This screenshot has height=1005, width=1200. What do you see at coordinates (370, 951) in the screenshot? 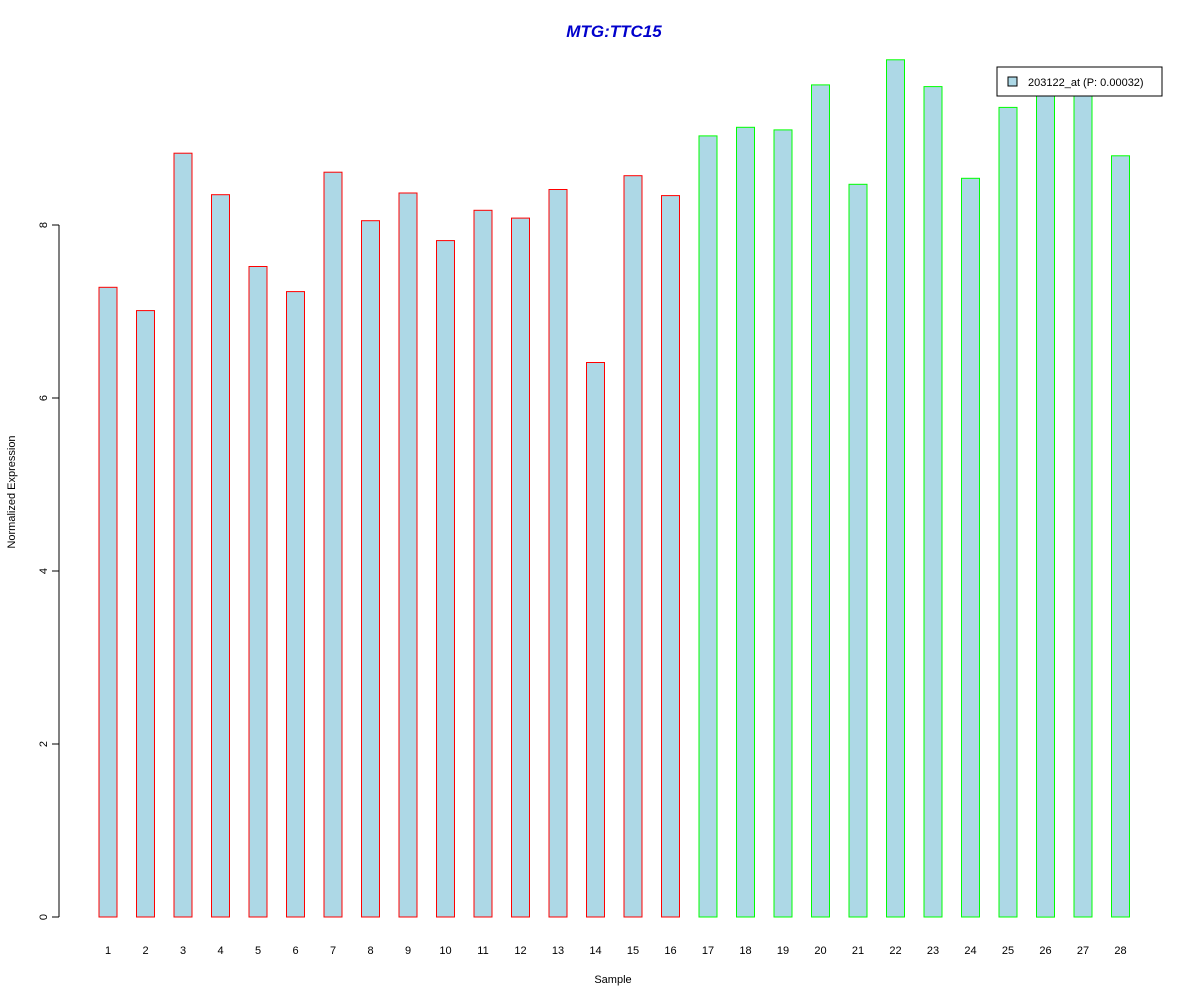
I see `x-tick-label: 8` at bounding box center [370, 951].